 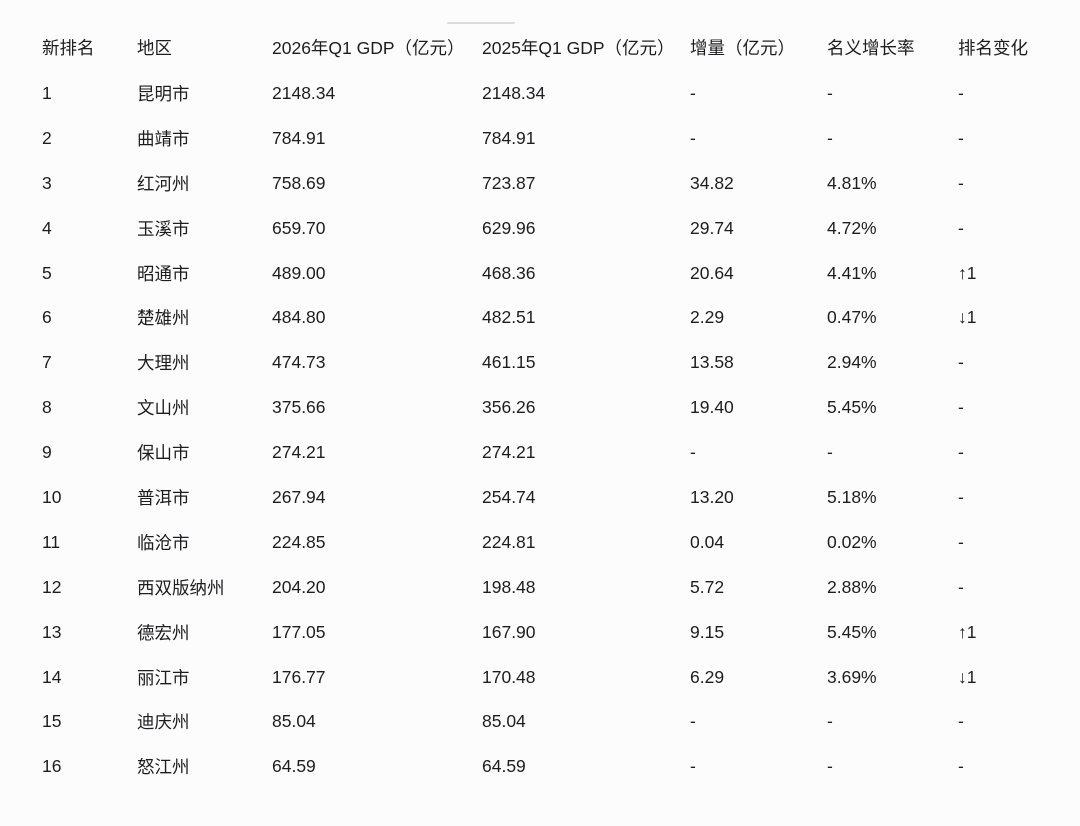 What do you see at coordinates (712, 182) in the screenshot?
I see `cell-increment: 34.82` at bounding box center [712, 182].